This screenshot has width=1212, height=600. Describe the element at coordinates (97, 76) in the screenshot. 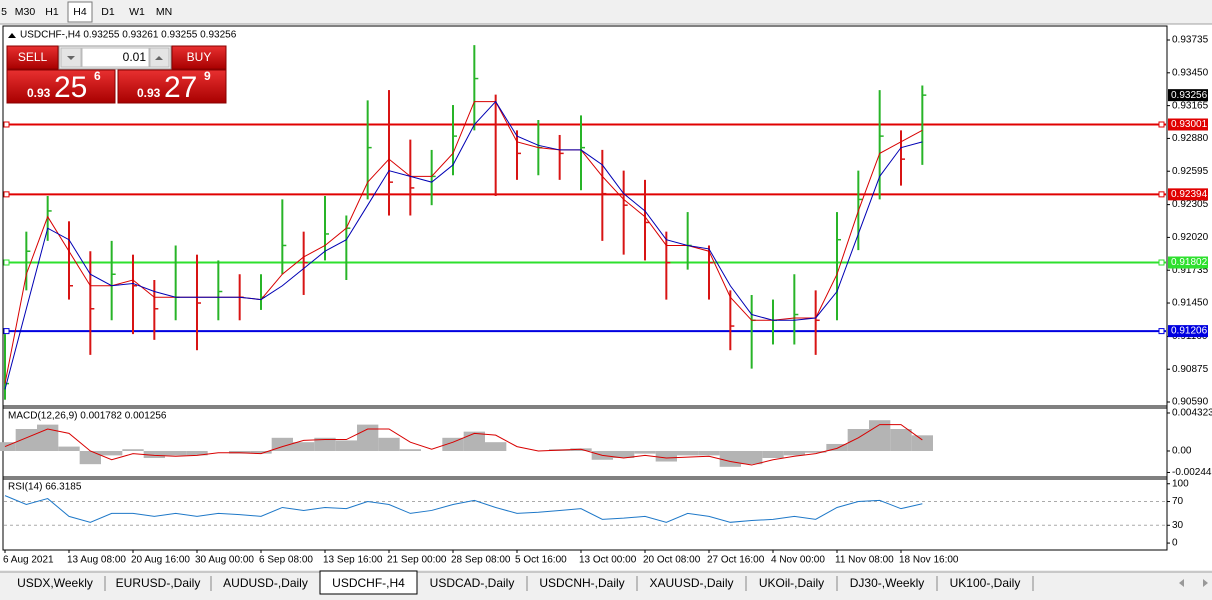

I see `sell-price-small: 6` at that location.